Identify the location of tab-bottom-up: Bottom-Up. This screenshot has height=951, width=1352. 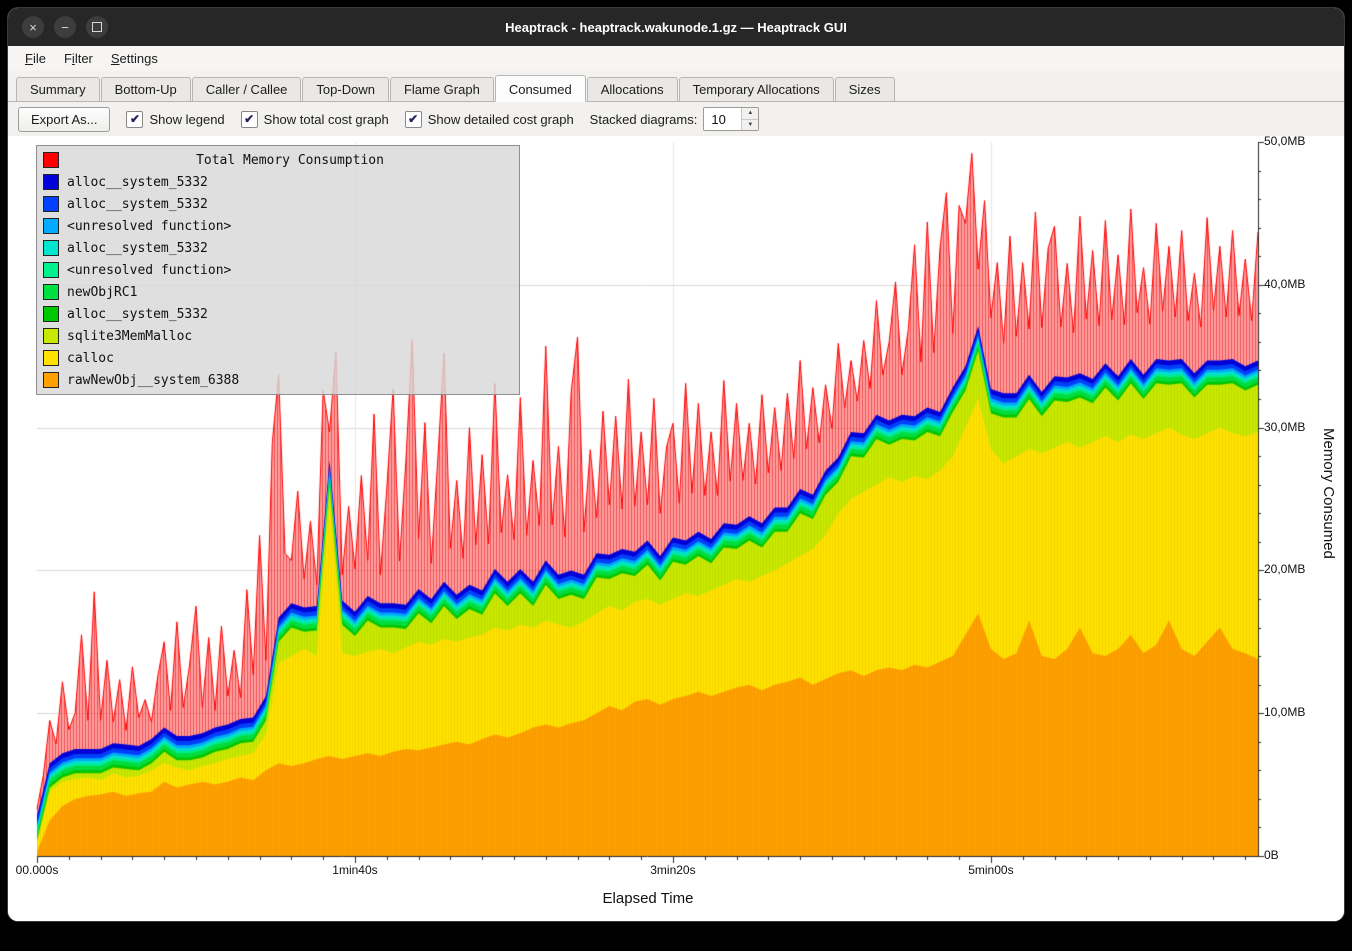
(145, 89).